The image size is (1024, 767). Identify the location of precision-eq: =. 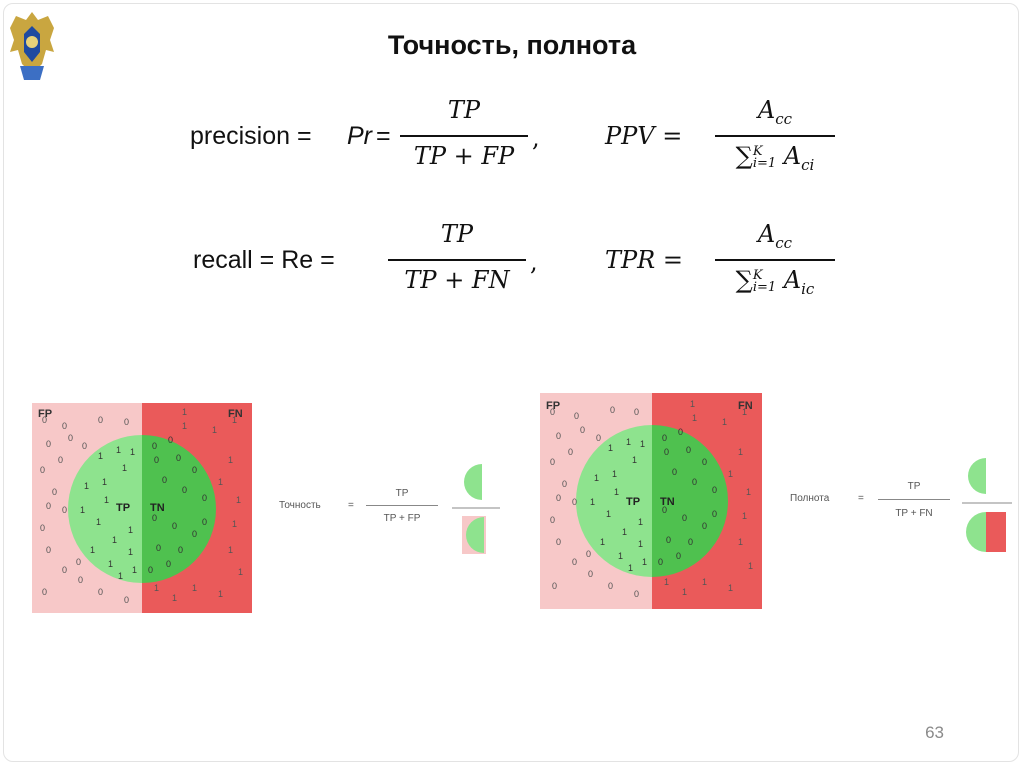
(383, 136).